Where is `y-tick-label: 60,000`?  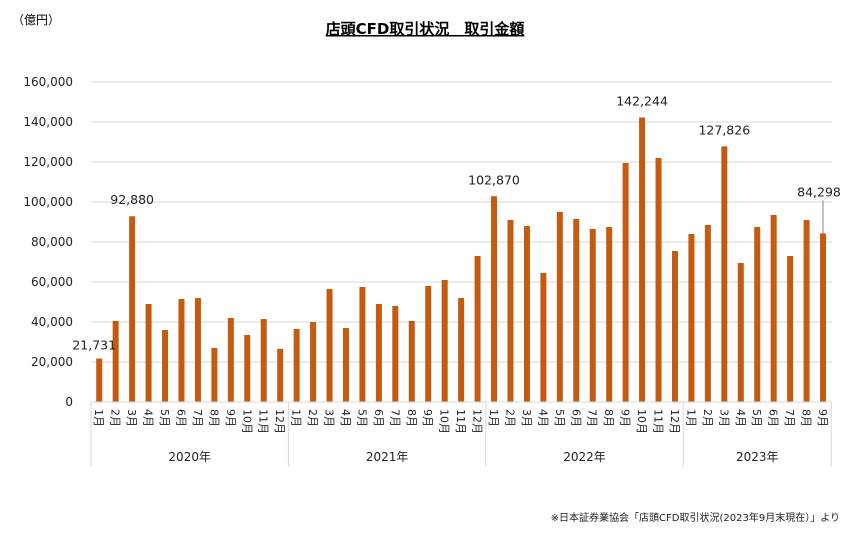 y-tick-label: 60,000 is located at coordinates (52, 282).